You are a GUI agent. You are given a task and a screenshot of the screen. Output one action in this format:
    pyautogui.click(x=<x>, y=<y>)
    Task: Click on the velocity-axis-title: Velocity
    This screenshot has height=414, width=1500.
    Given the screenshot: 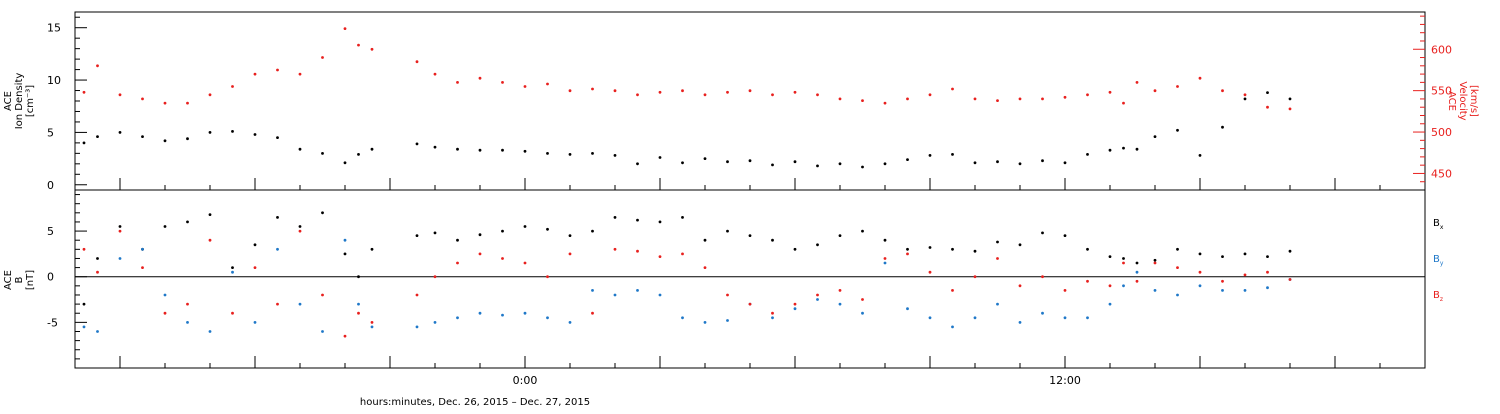 What is the action you would take?
    pyautogui.click(x=1462, y=100)
    